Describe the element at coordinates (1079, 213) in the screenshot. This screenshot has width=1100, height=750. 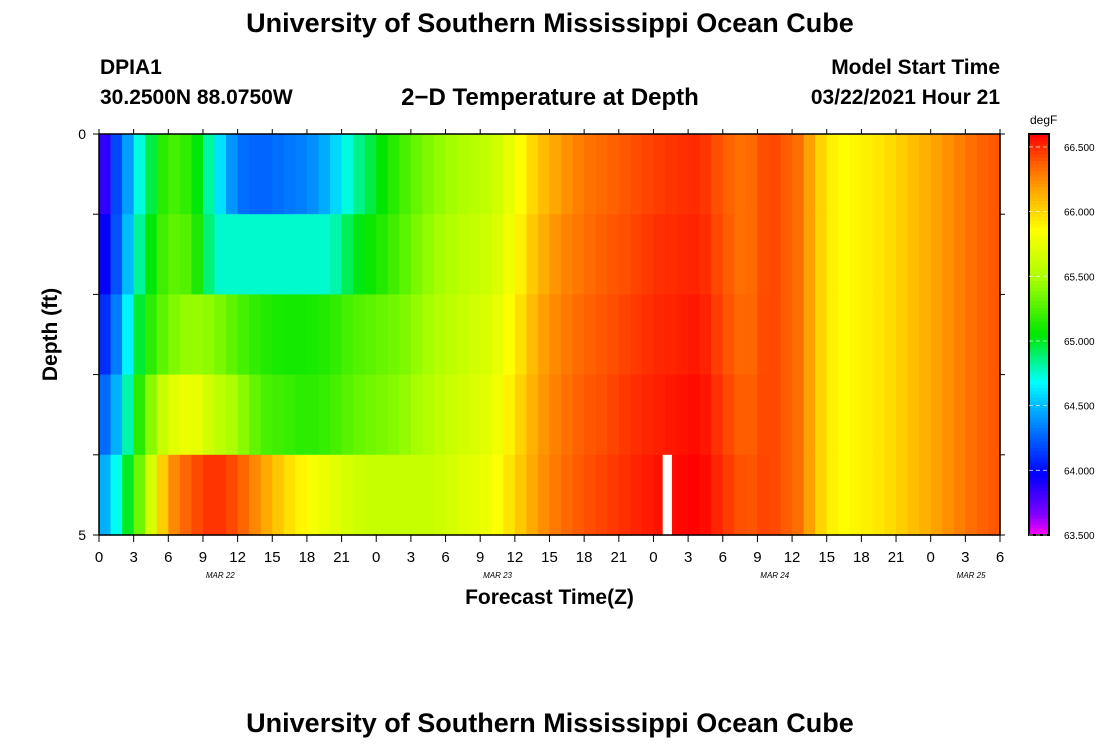
I see `colorbar-tick-label: 66.000` at that location.